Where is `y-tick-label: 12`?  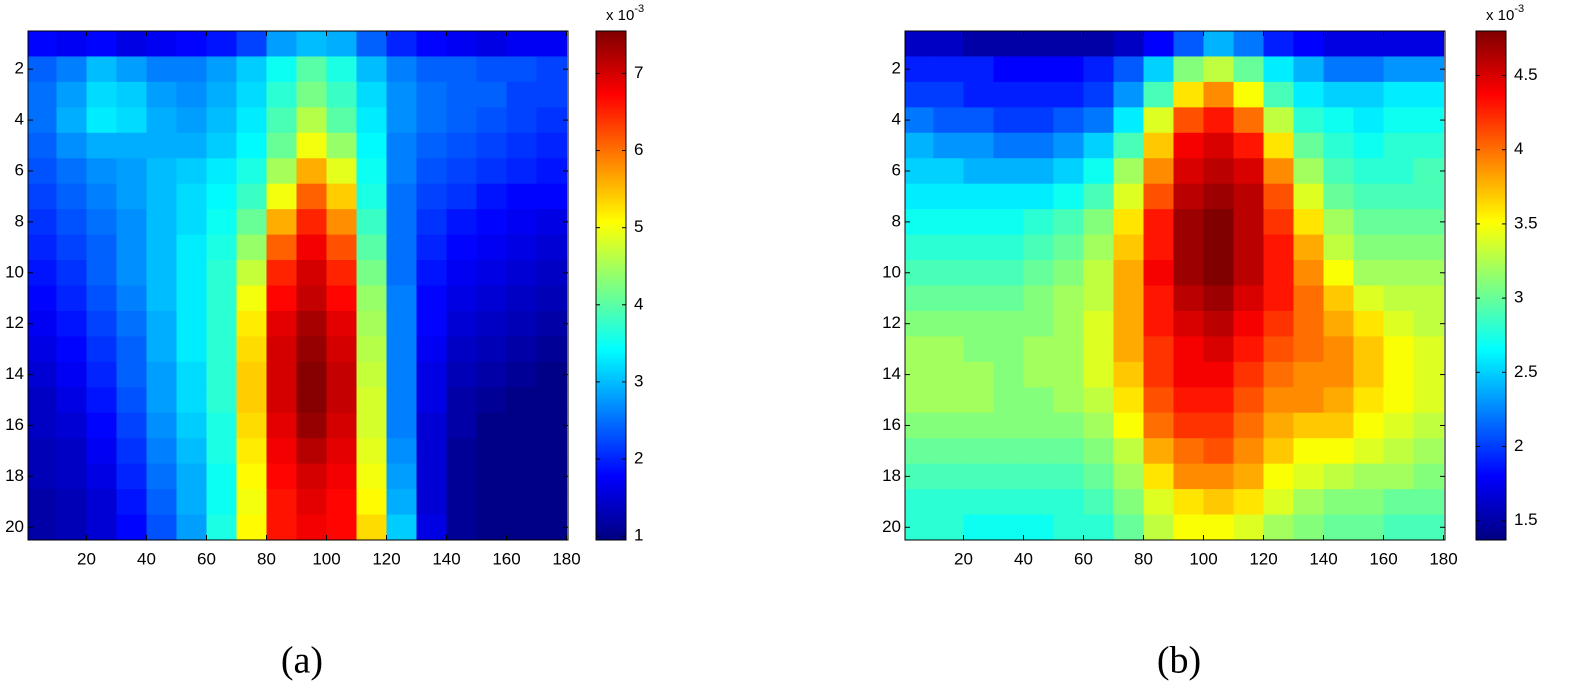 y-tick-label: 12 is located at coordinates (891, 322).